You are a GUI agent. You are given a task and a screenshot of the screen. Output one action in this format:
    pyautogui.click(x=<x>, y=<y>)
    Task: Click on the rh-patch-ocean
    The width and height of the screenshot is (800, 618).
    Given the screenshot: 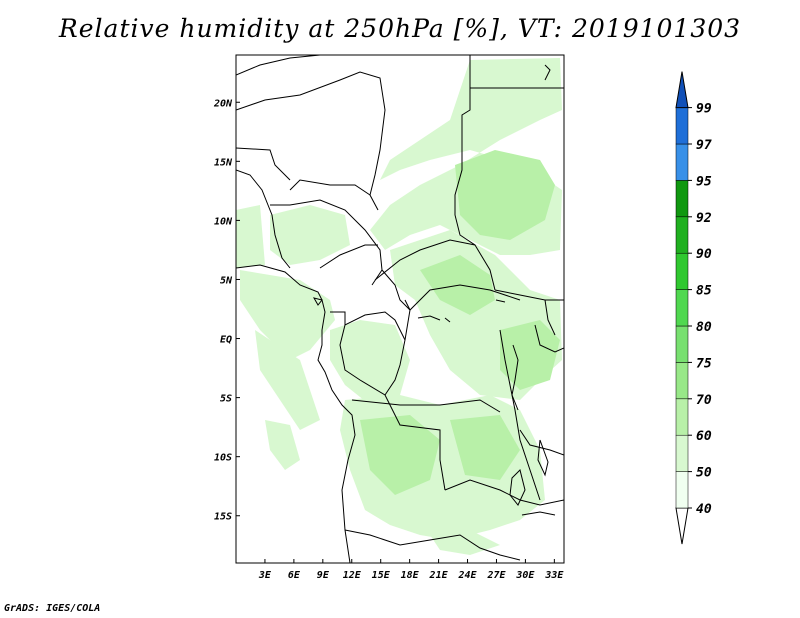 What is the action you would take?
    pyautogui.click(x=287, y=380)
    